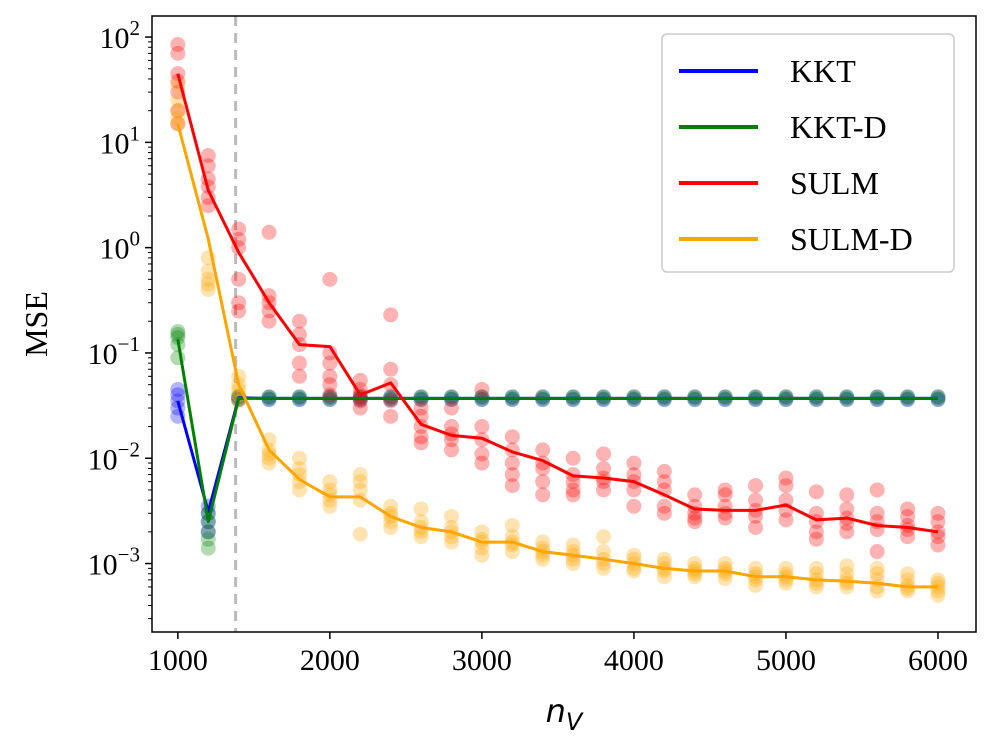 The width and height of the screenshot is (995, 748). What do you see at coordinates (808, 153) in the screenshot?
I see `legend: KKT KKT-D SULM SULM-D` at bounding box center [808, 153].